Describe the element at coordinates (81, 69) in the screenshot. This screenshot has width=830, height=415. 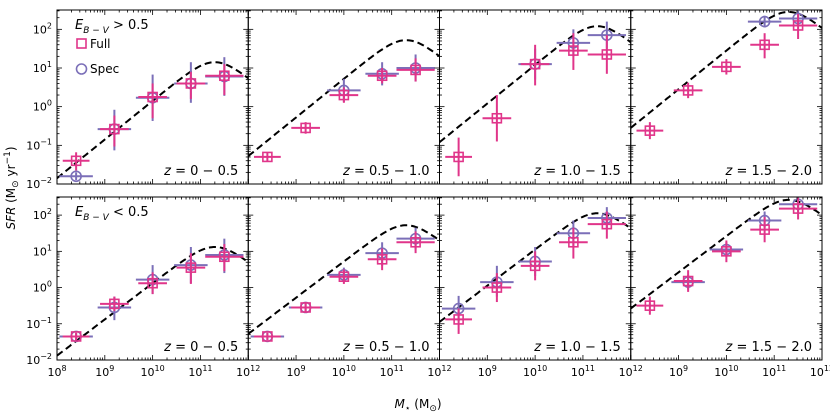
I see `legend-spec-marker` at that location.